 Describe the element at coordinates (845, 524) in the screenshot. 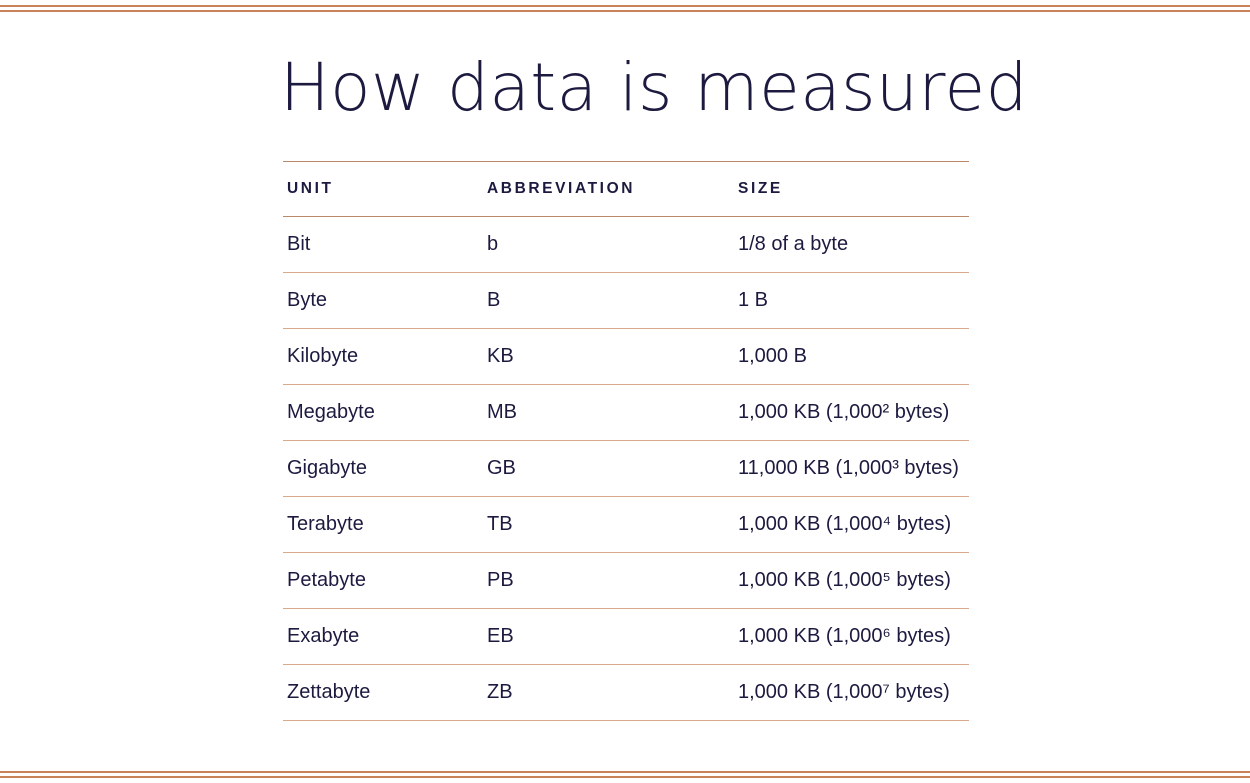

I see `size-cell: 1,000 KB (1,000⁴ bytes)` at that location.